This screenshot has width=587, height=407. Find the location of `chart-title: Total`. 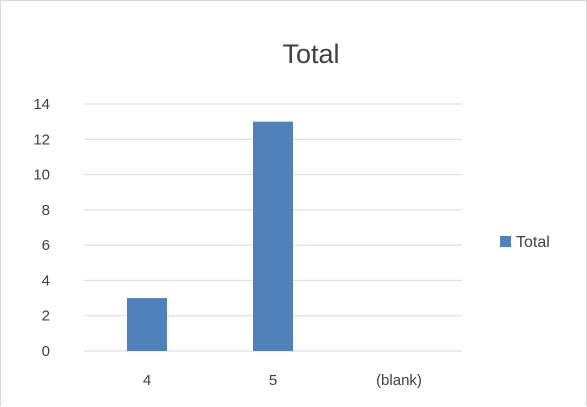

chart-title: Total is located at coordinates (310, 54).